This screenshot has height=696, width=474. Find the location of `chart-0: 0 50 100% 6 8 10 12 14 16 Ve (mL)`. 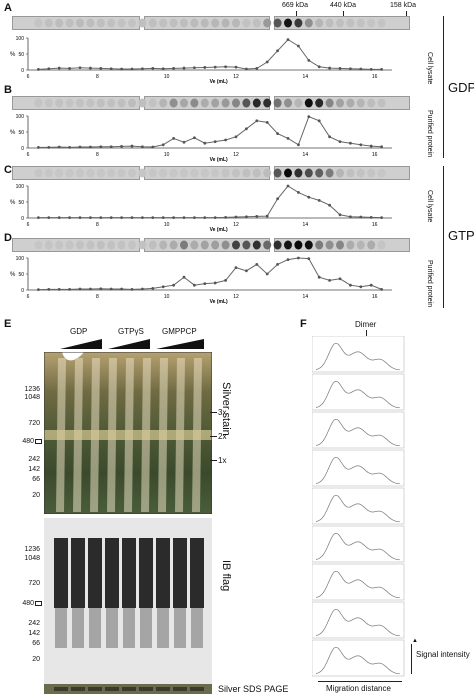

chart-0: 0 50 100% 6 8 10 12 14 16 Ve (mL) is located at coordinates (201, 60).